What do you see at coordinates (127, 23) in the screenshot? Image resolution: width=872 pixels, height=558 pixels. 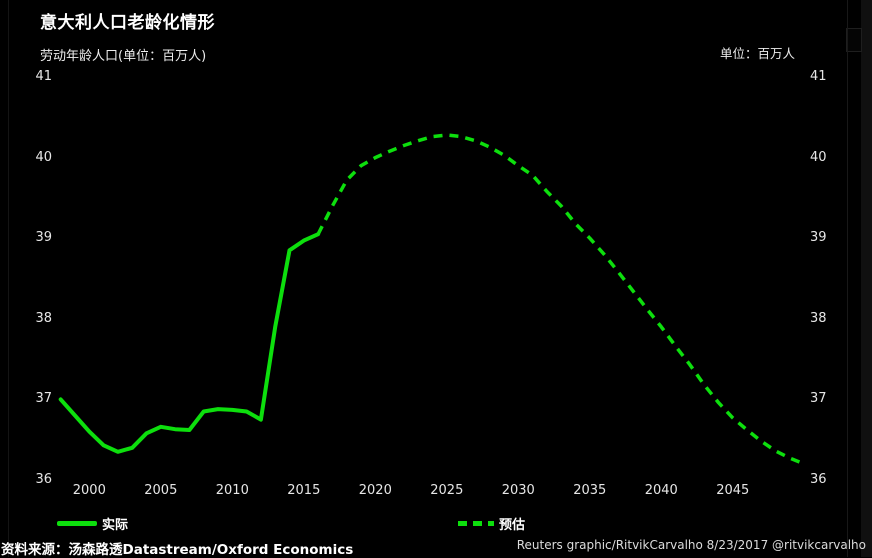 I see `page-title: 意大利人口老龄化情形` at bounding box center [127, 23].